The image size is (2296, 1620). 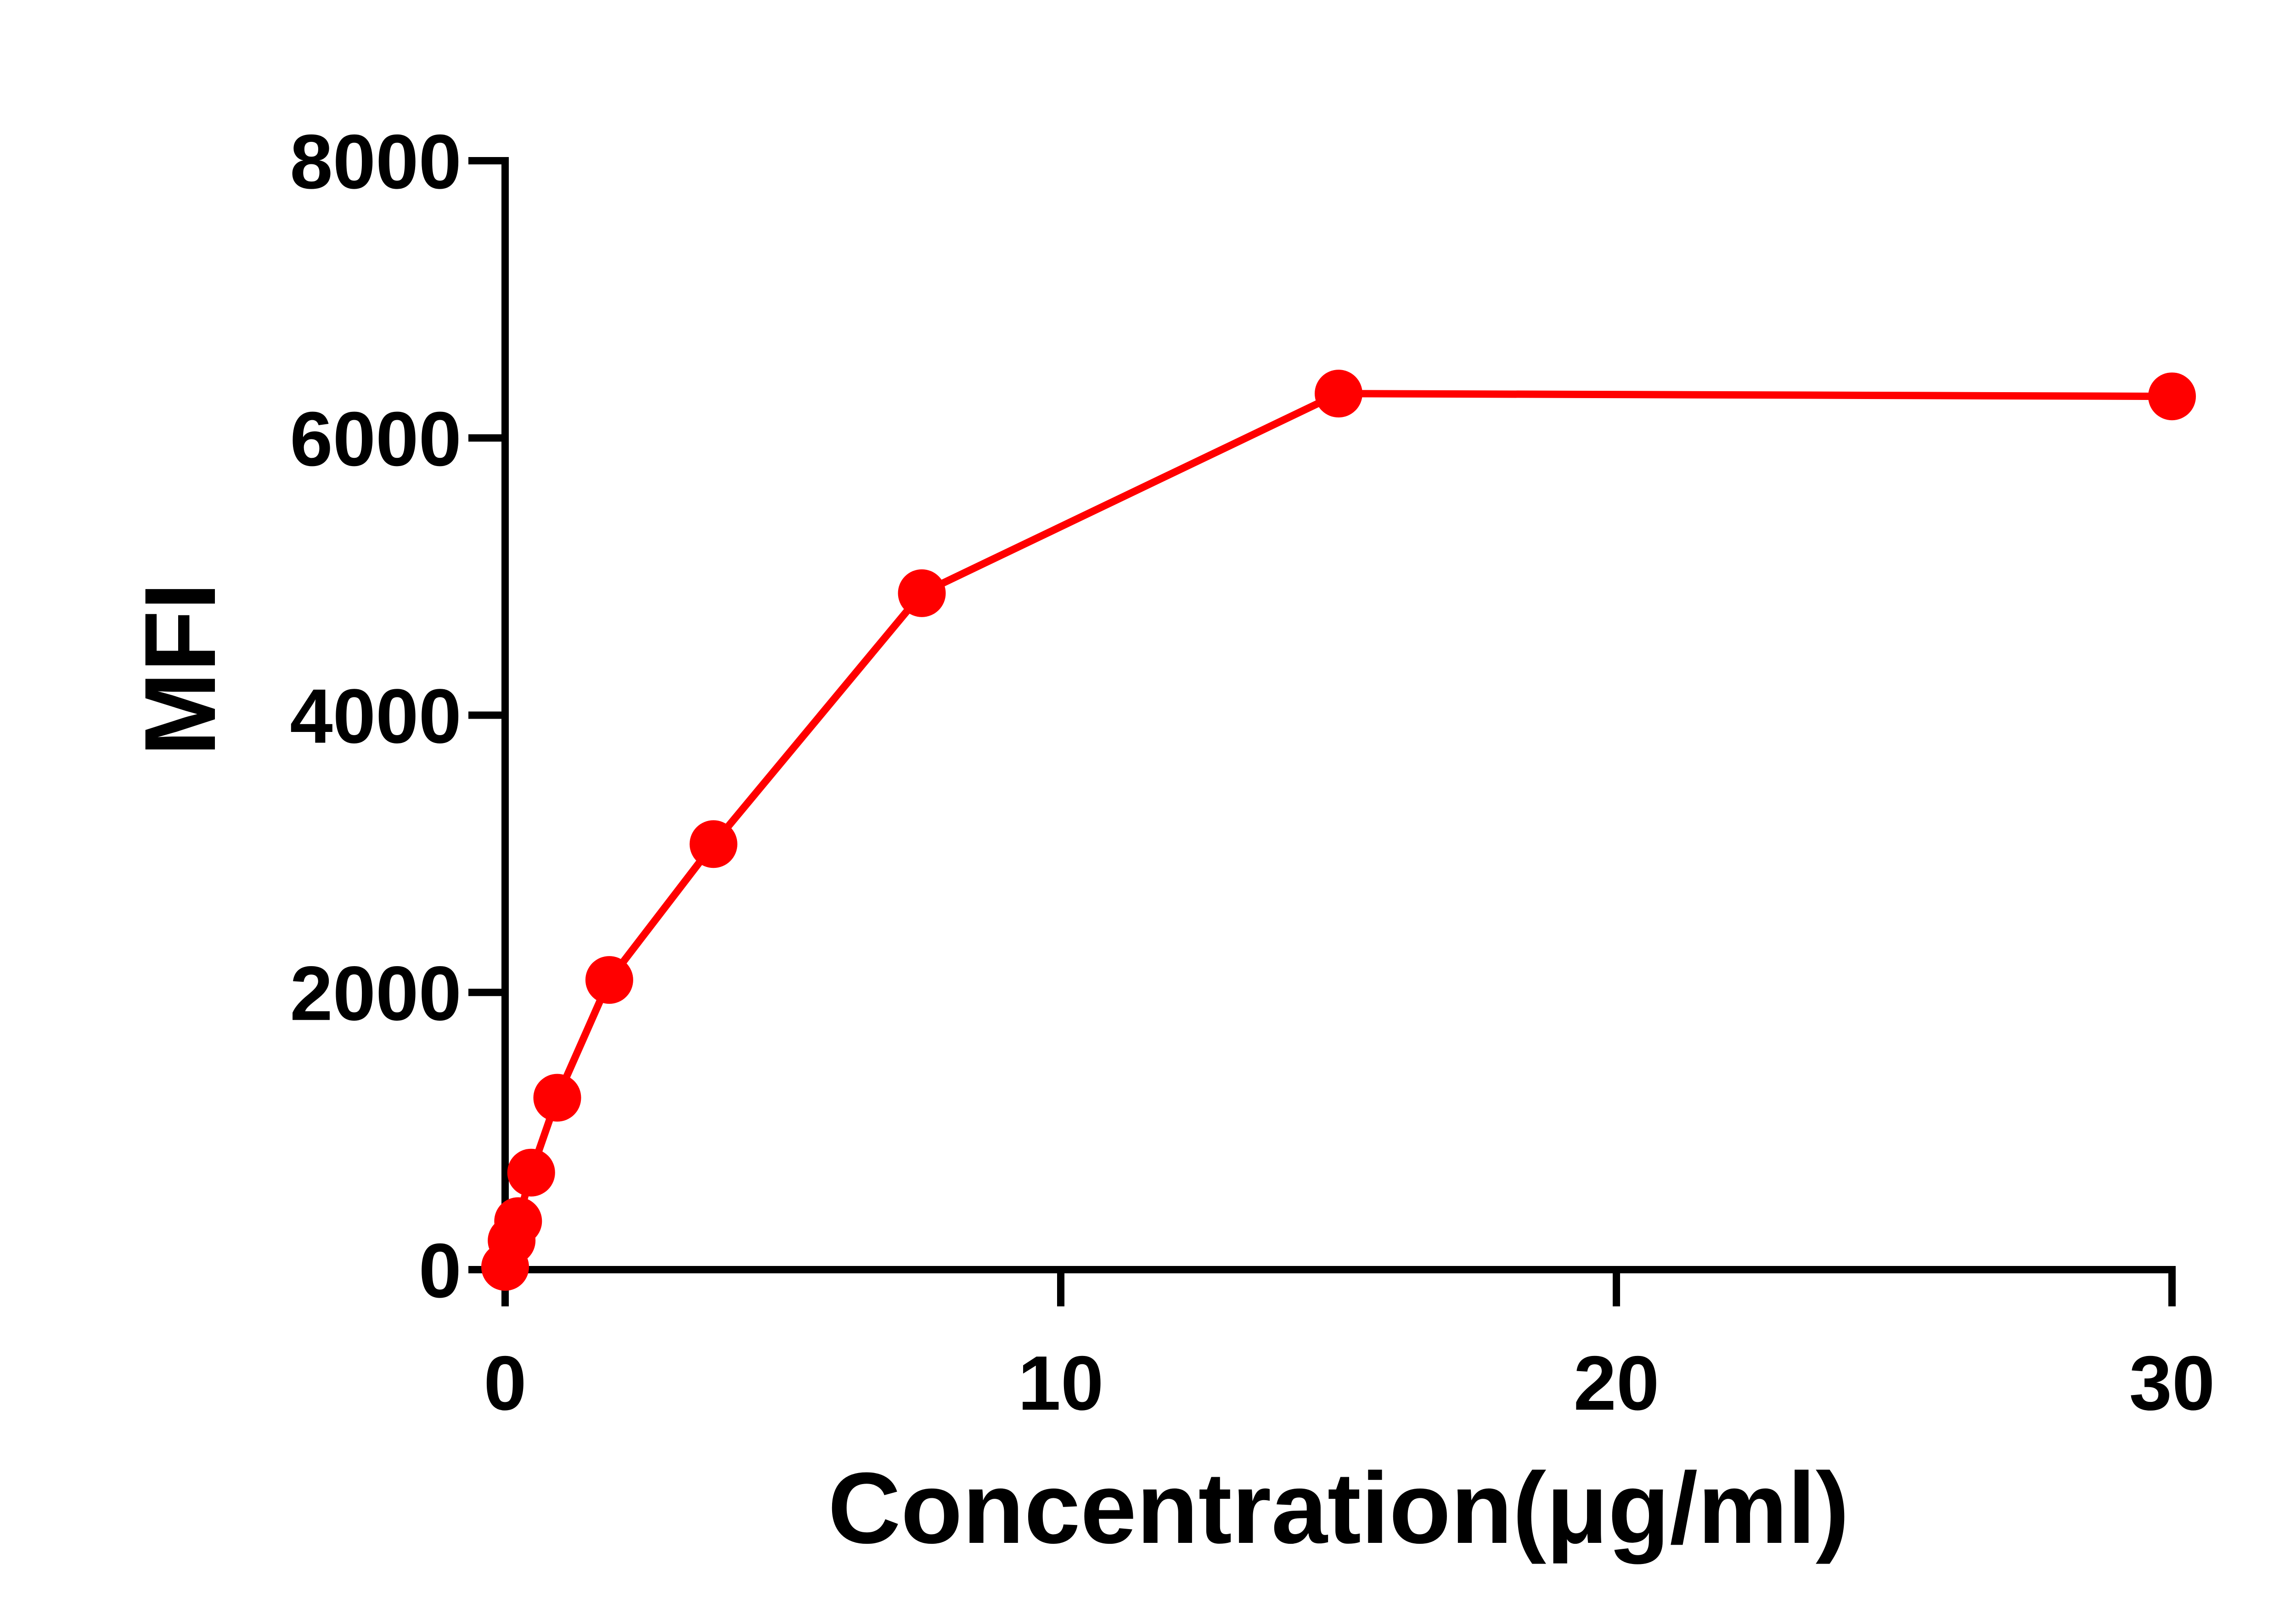 I want to click on y-ticks: 0 2000 4000 6000 8000, so click(x=397, y=716).